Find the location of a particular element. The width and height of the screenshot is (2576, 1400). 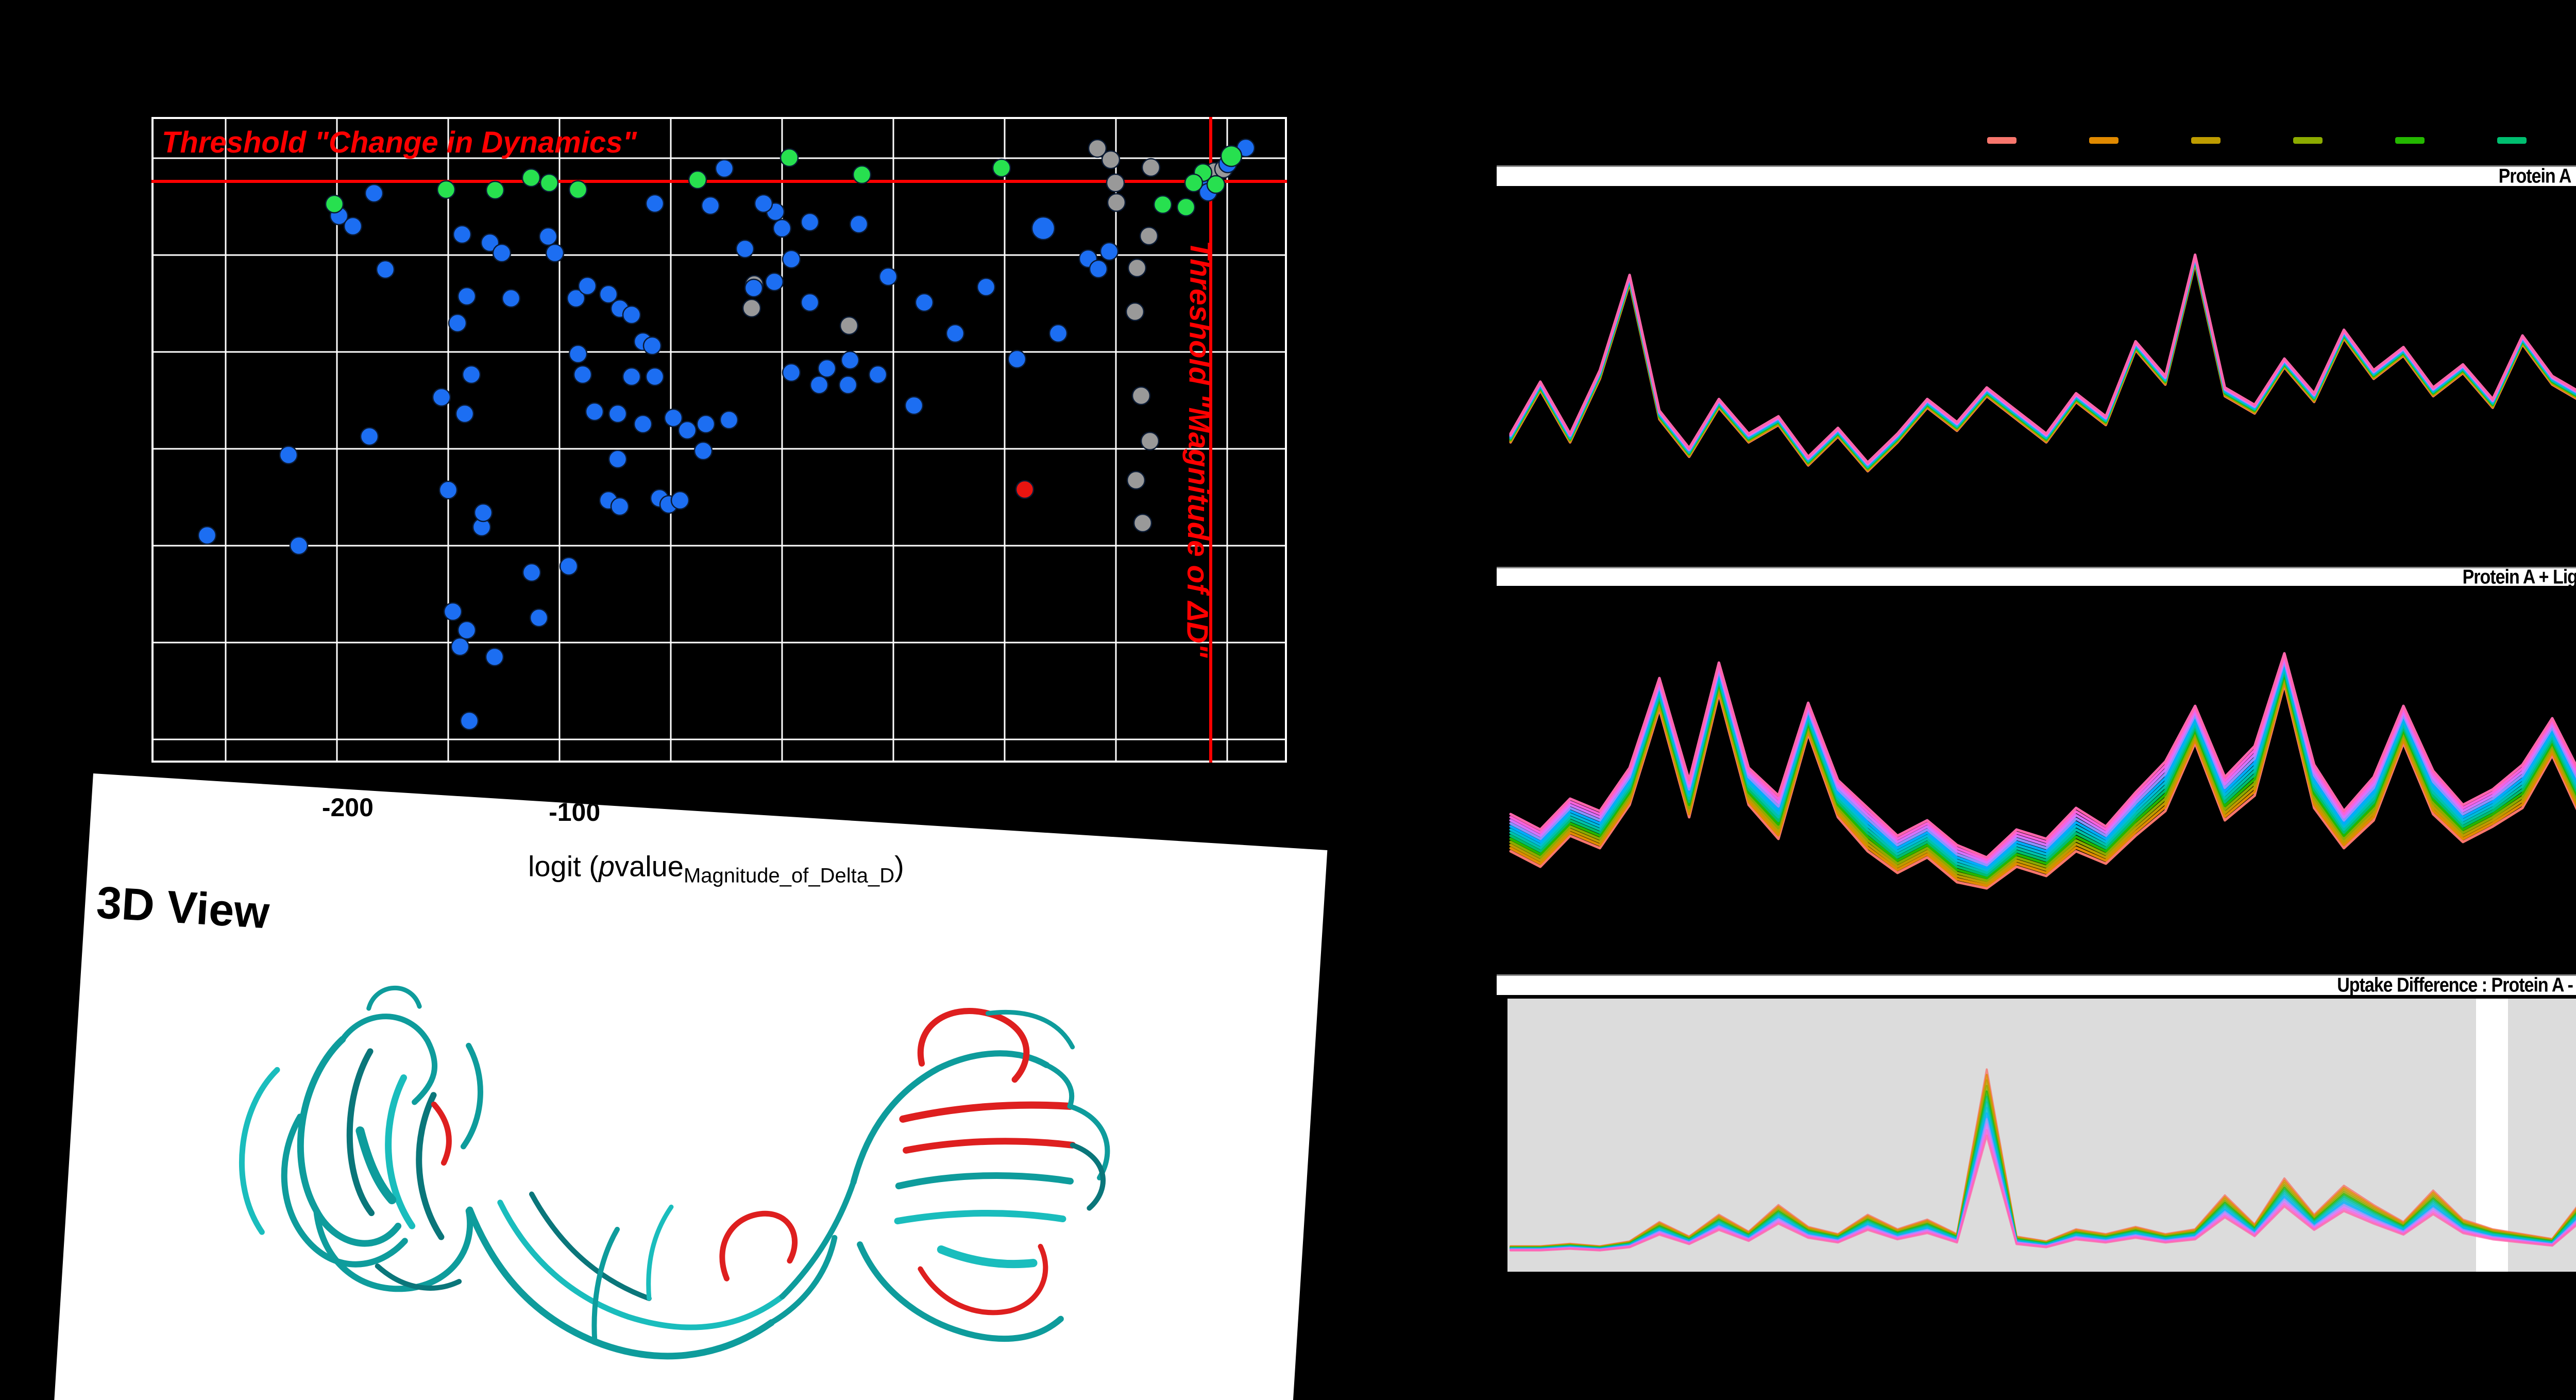

scatter-point-red is located at coordinates (1025, 489).